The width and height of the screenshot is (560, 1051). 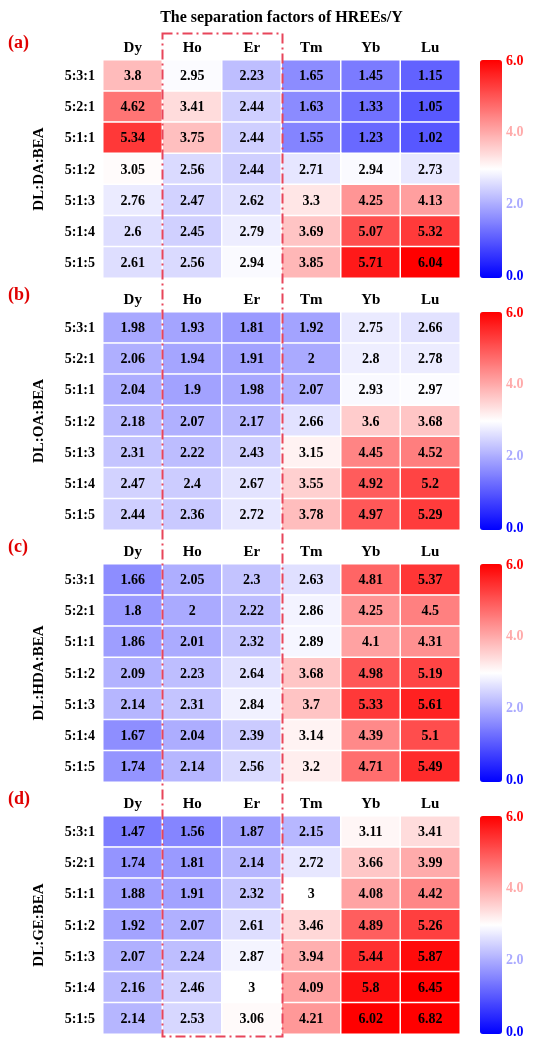 What do you see at coordinates (311, 169) in the screenshot?
I see `data-label: 2.71` at bounding box center [311, 169].